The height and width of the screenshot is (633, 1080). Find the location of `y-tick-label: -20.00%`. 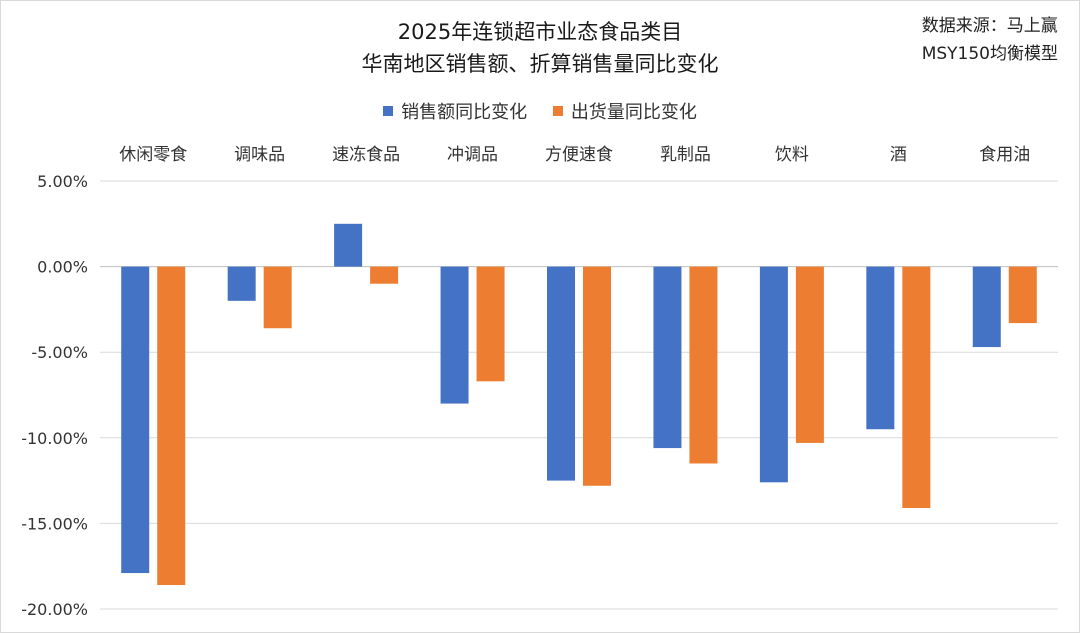

y-tick-label: -20.00% is located at coordinates (54, 609).